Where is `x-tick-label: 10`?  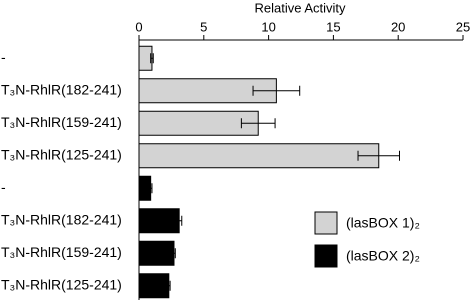
x-tick-label: 10 is located at coordinates (268, 26).